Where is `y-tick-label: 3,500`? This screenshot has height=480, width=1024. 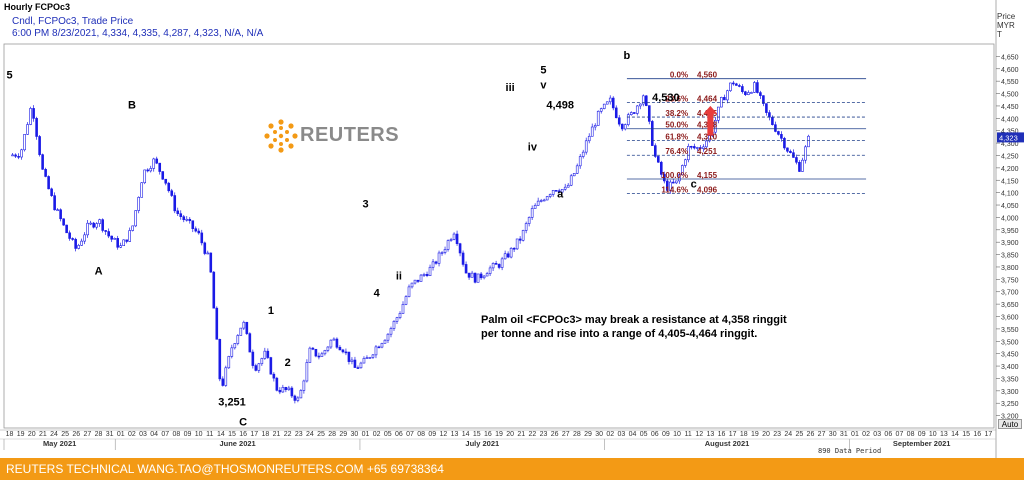 y-tick-label: 3,500 is located at coordinates (1010, 342).